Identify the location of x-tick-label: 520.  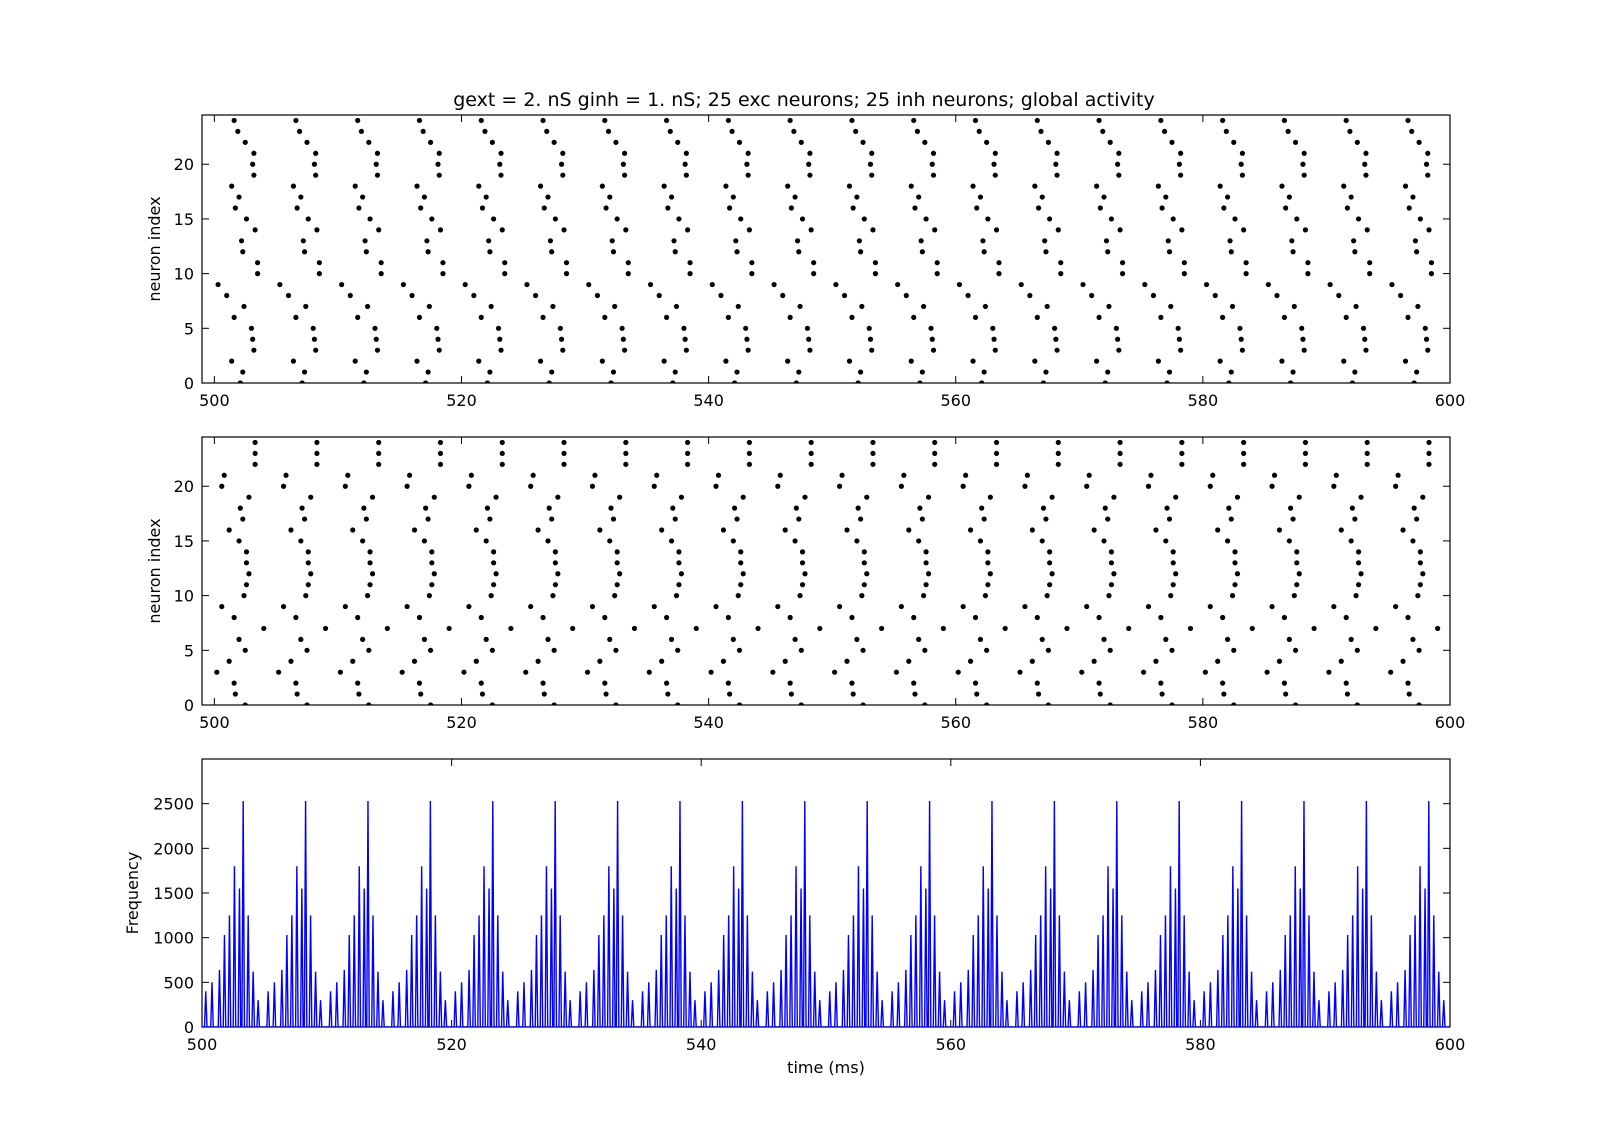
(451, 1044).